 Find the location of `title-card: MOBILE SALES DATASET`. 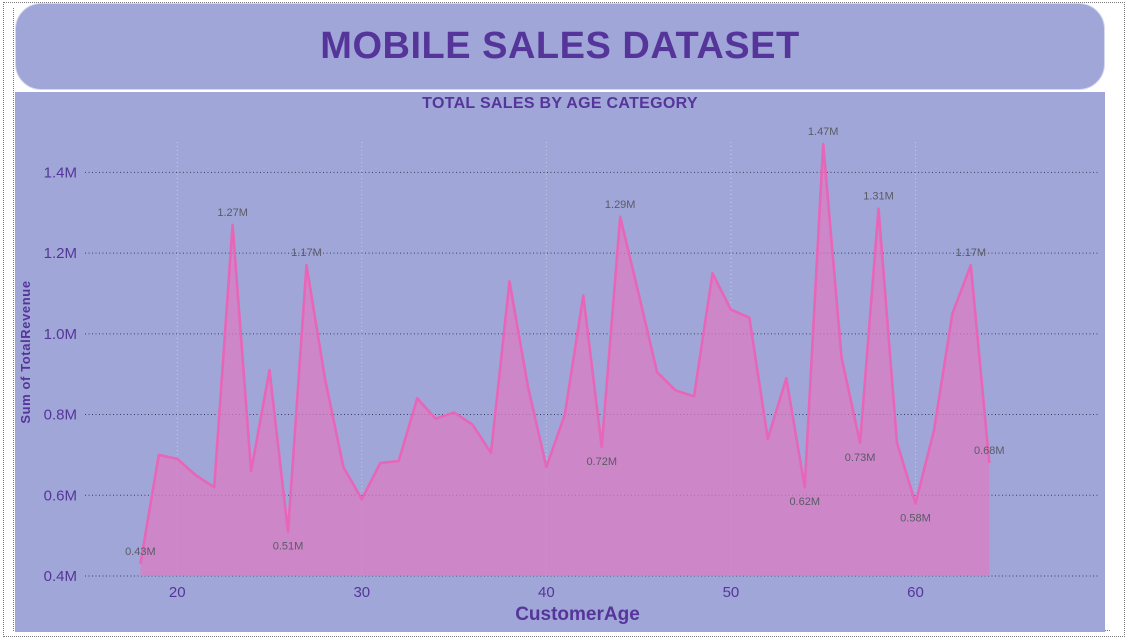

title-card: MOBILE SALES DATASET is located at coordinates (560, 46).